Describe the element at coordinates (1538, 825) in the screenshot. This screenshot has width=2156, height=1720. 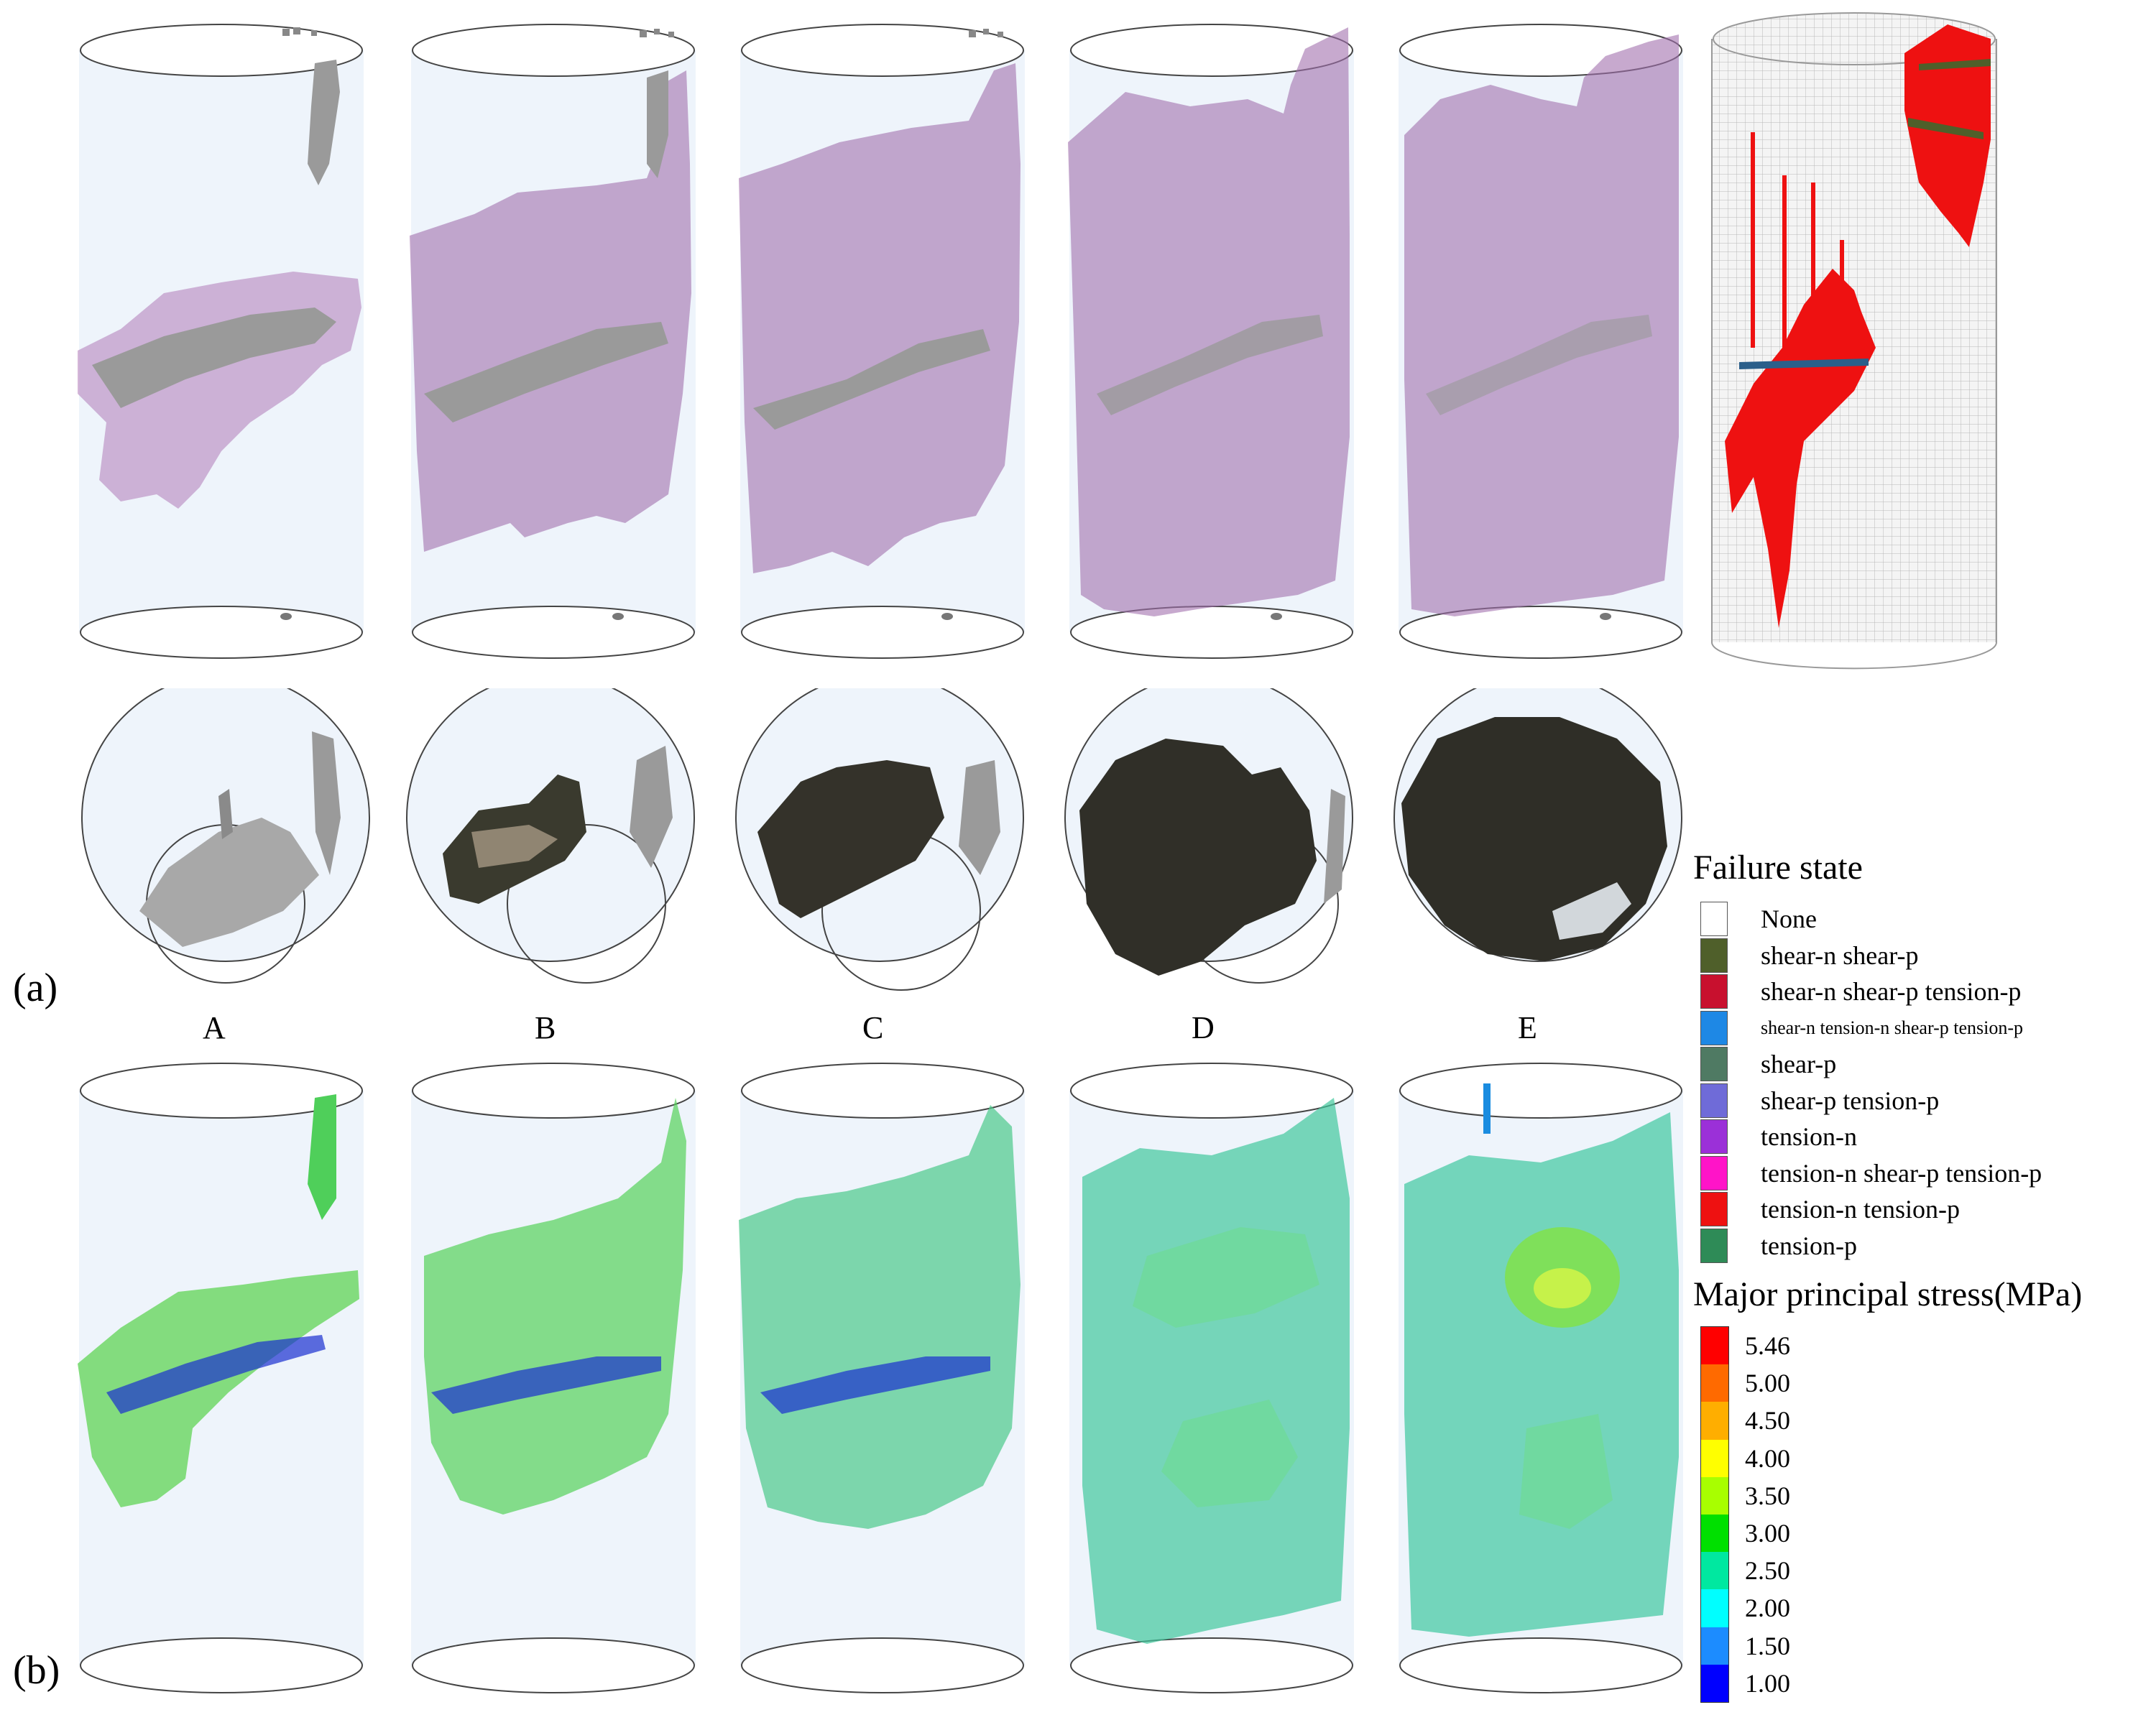
I see `topview-e` at that location.